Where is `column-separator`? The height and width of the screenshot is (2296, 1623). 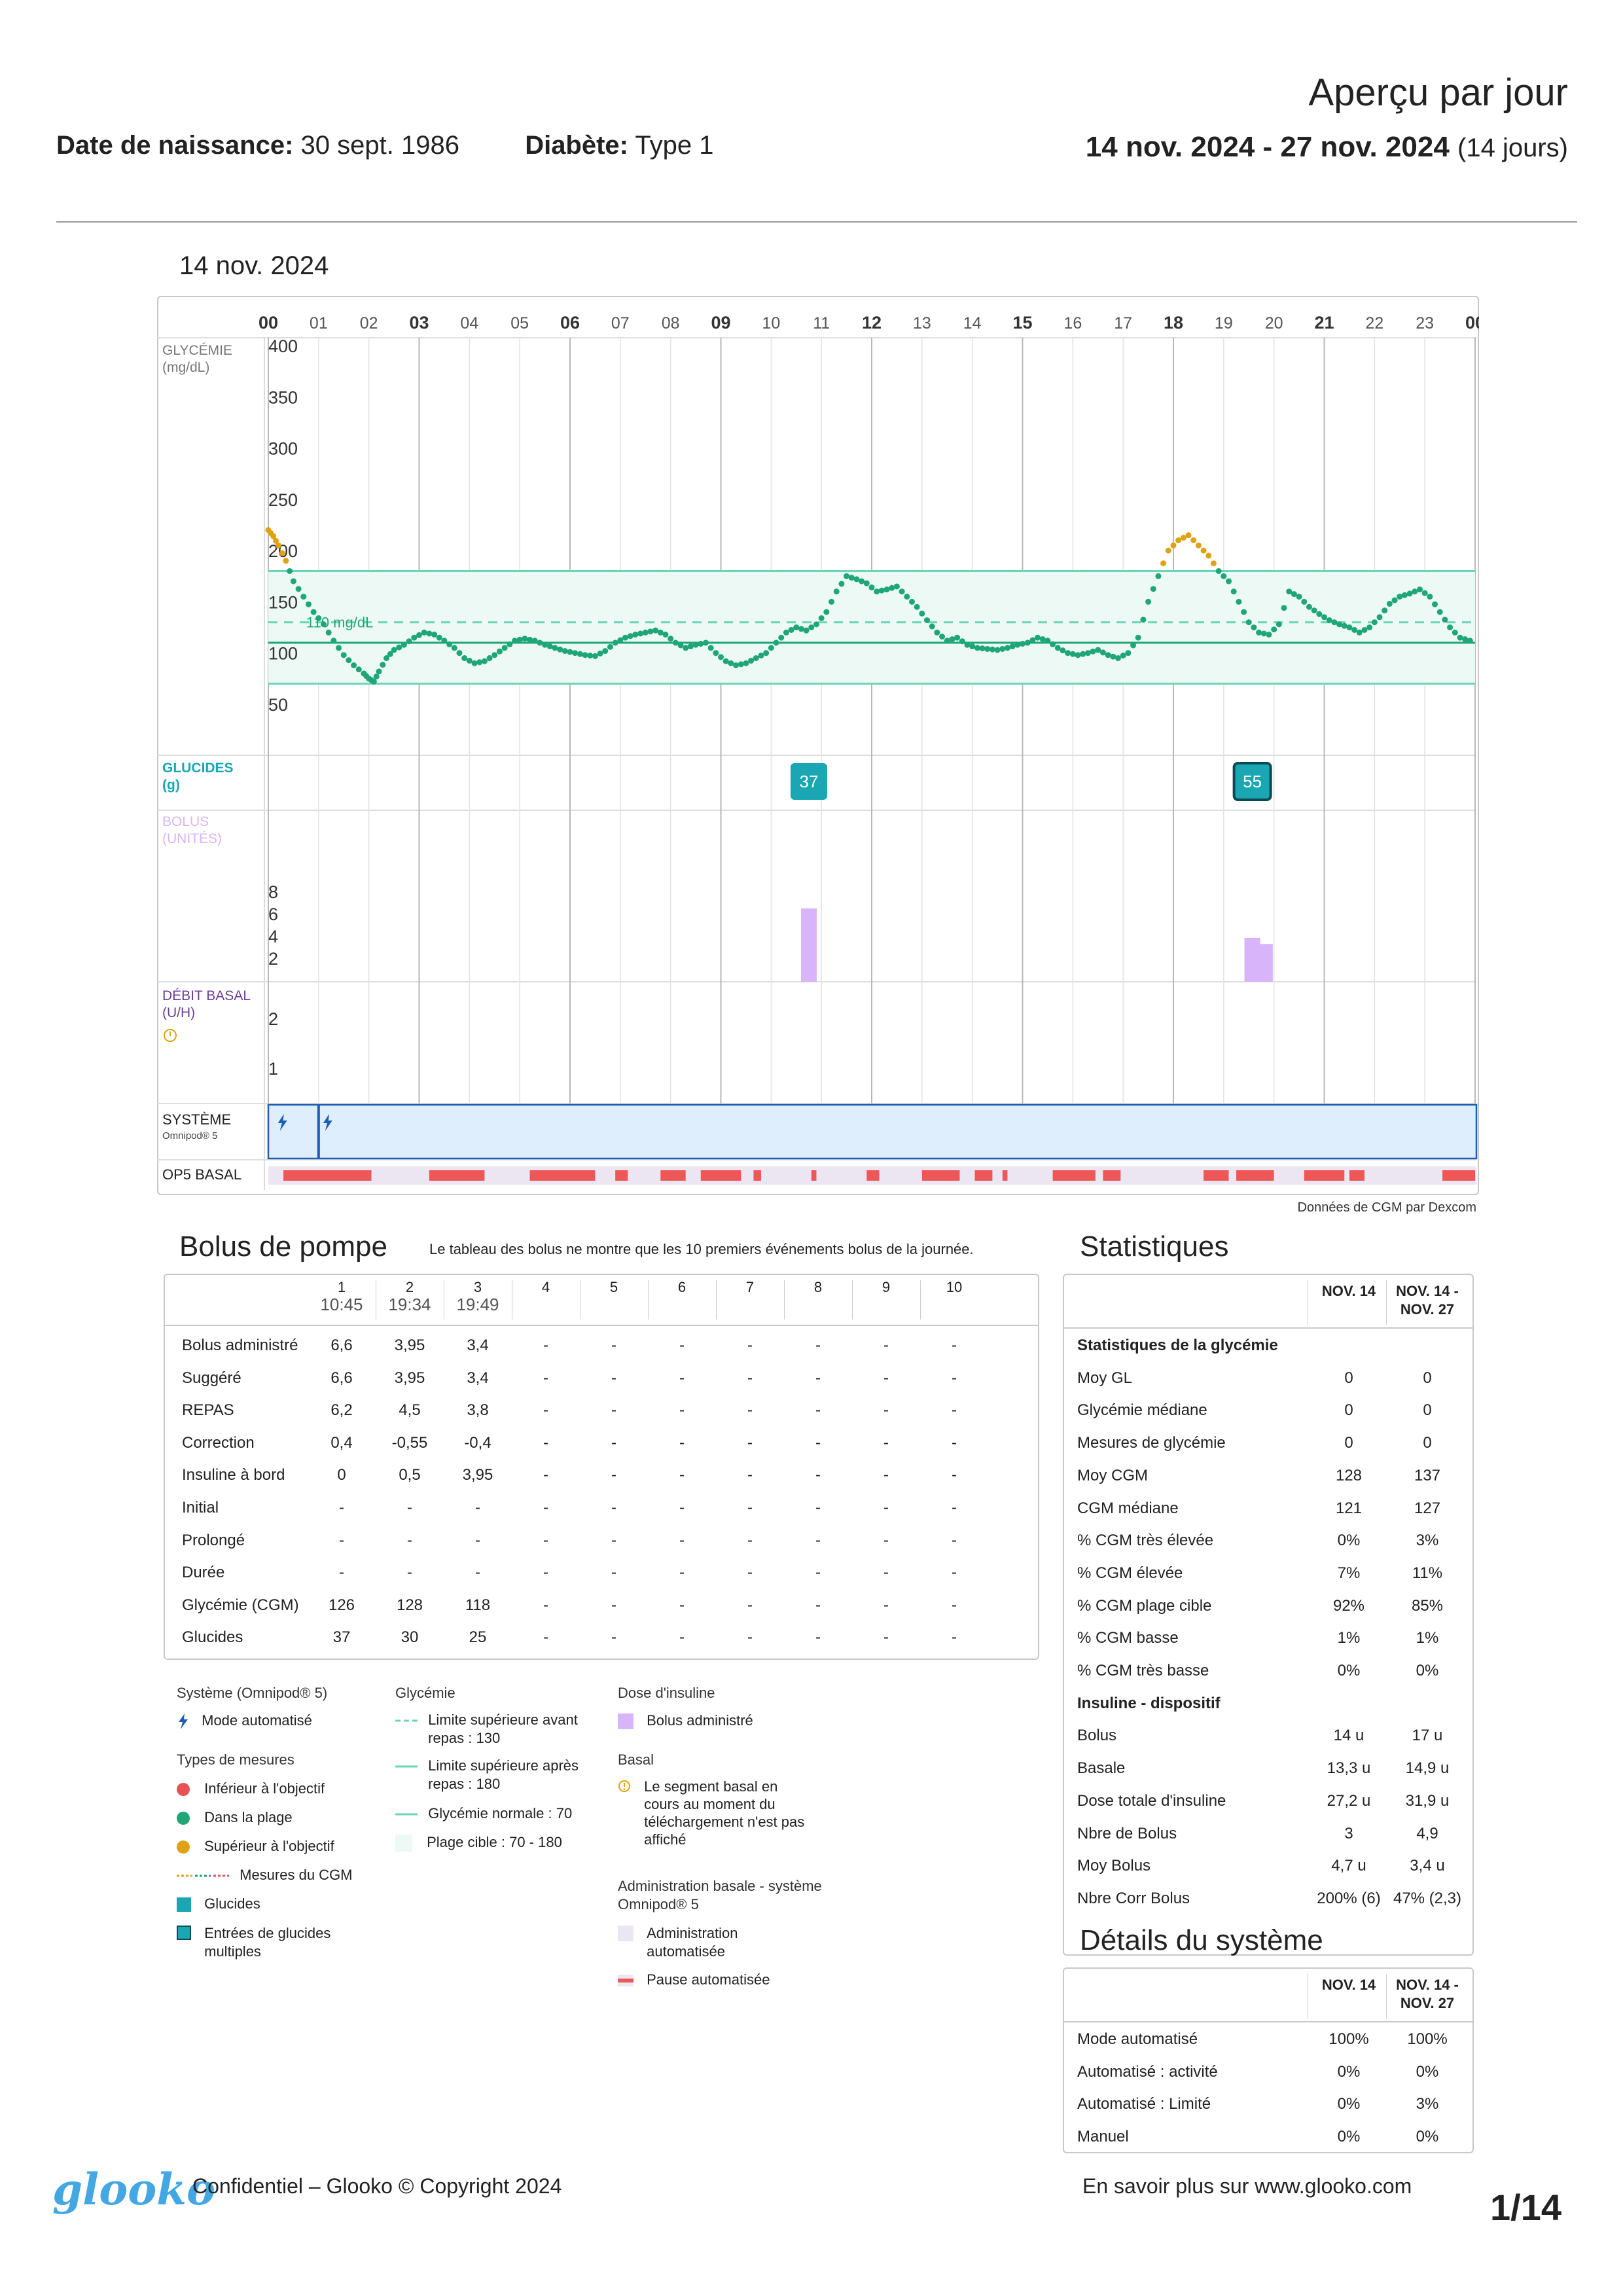 column-separator is located at coordinates (920, 1299).